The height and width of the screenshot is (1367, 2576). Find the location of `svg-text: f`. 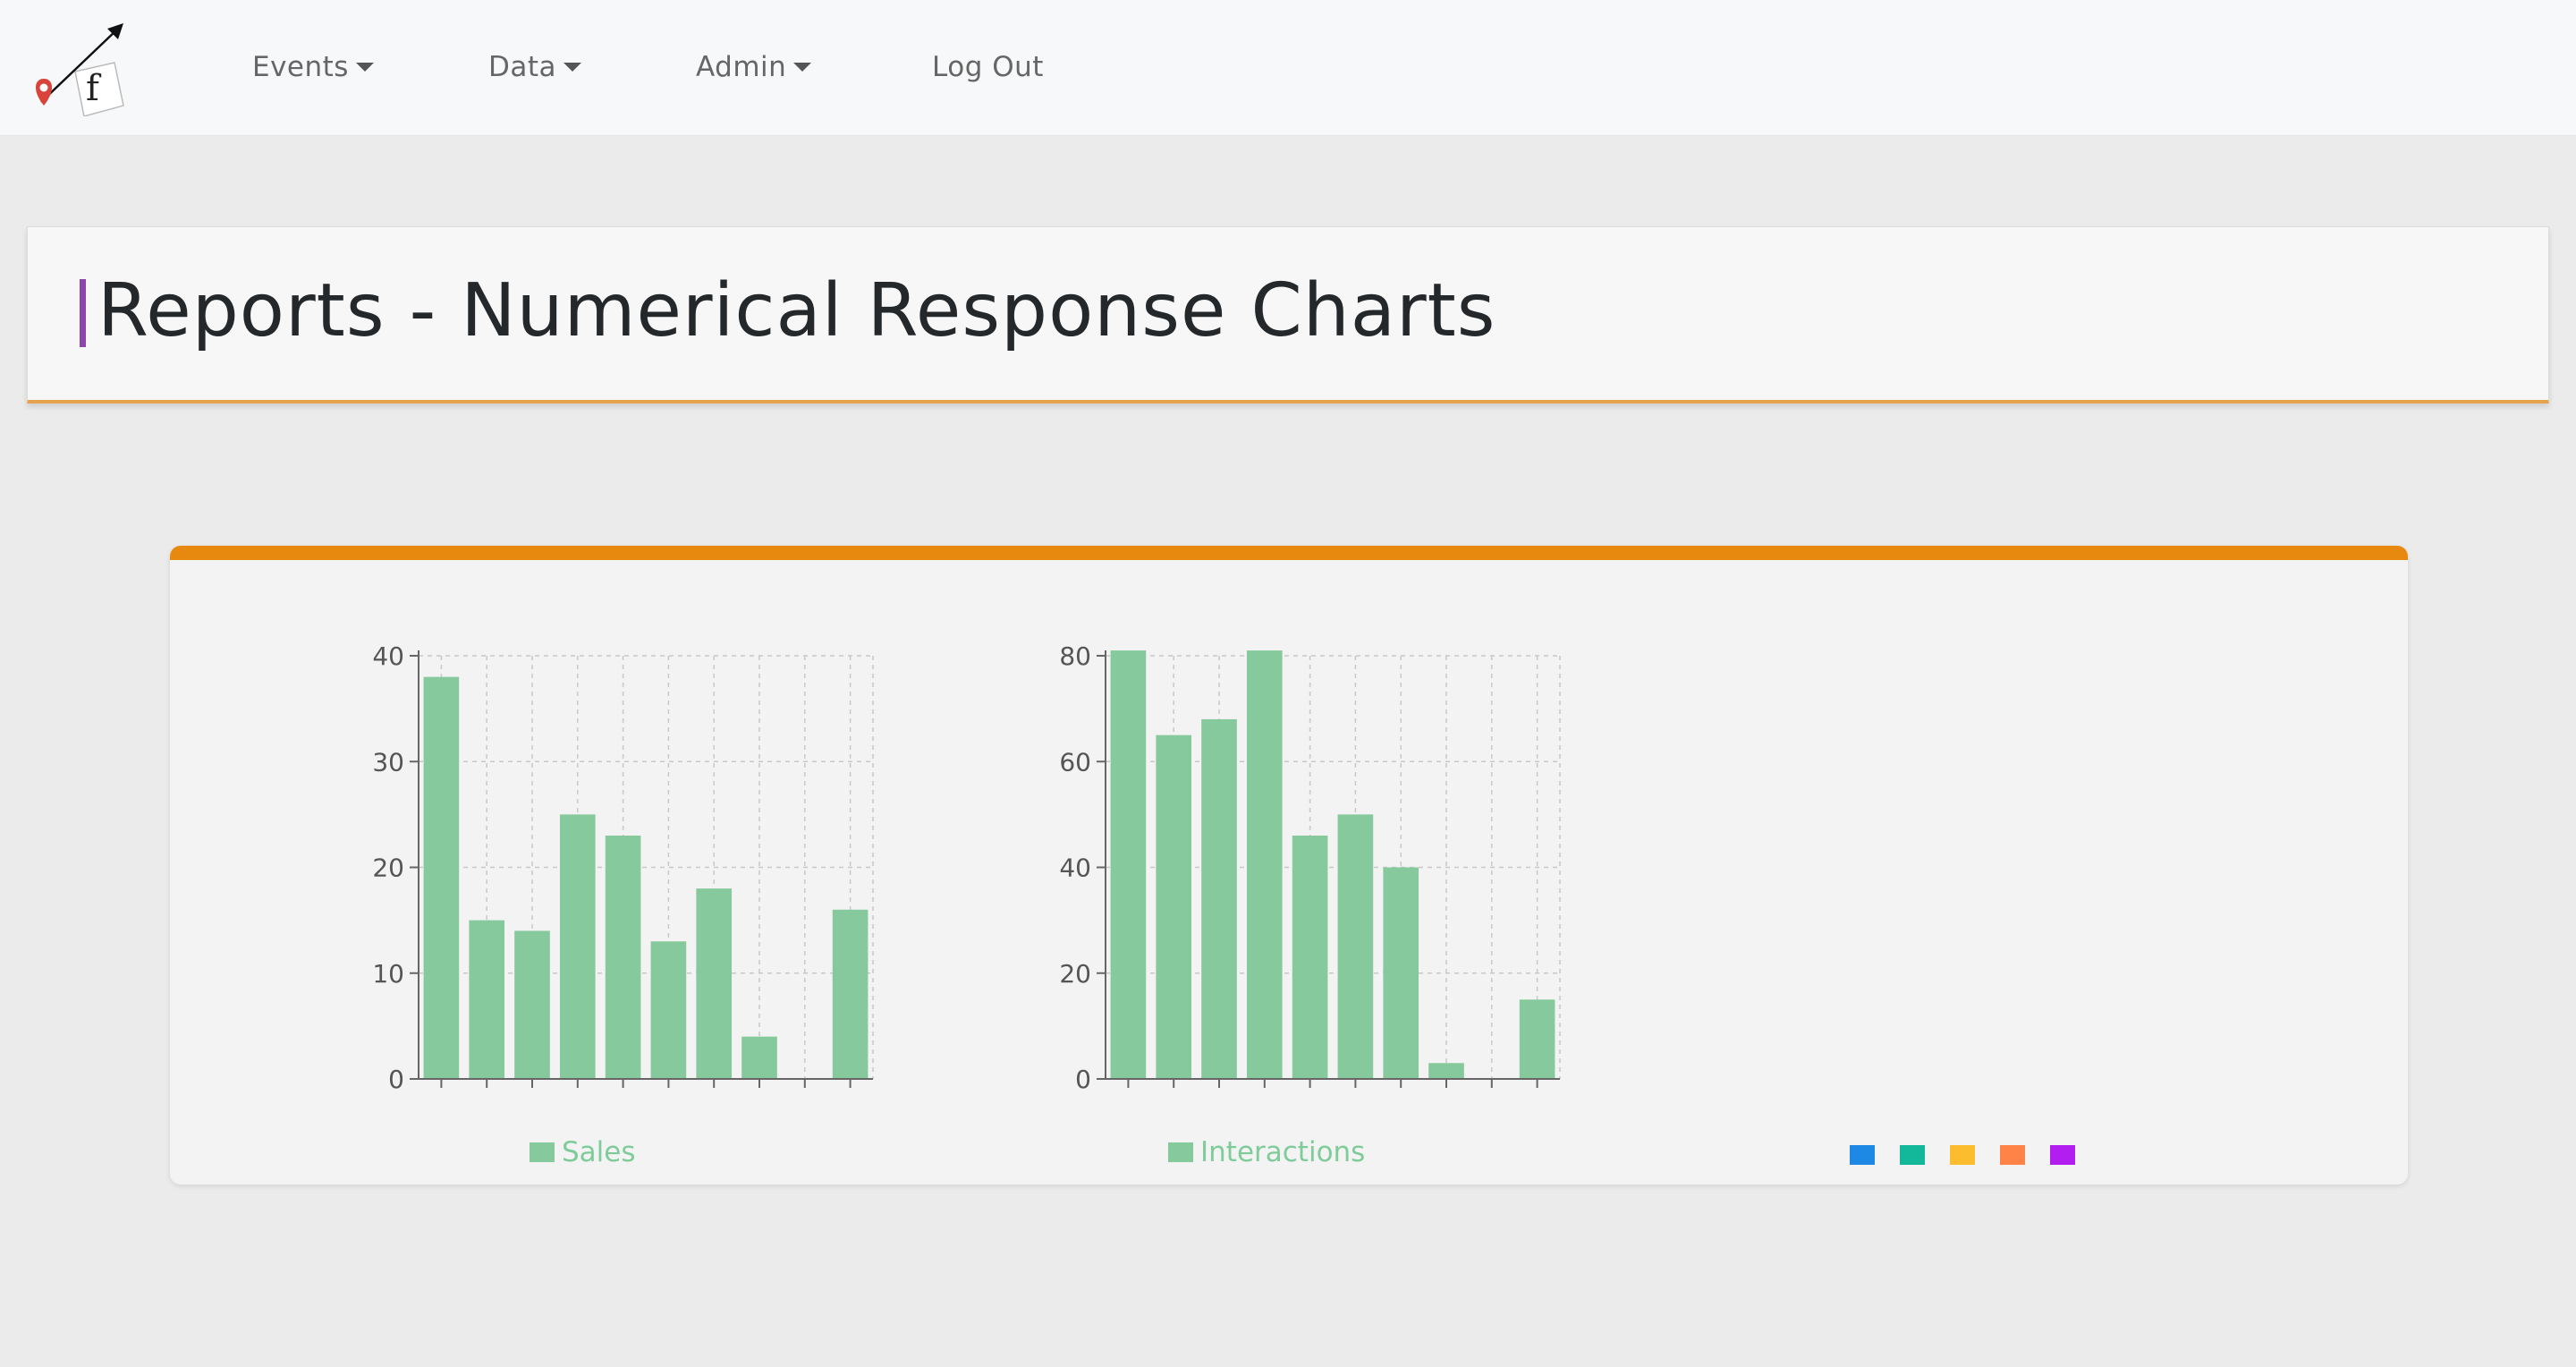

svg-text: f is located at coordinates (94, 88).